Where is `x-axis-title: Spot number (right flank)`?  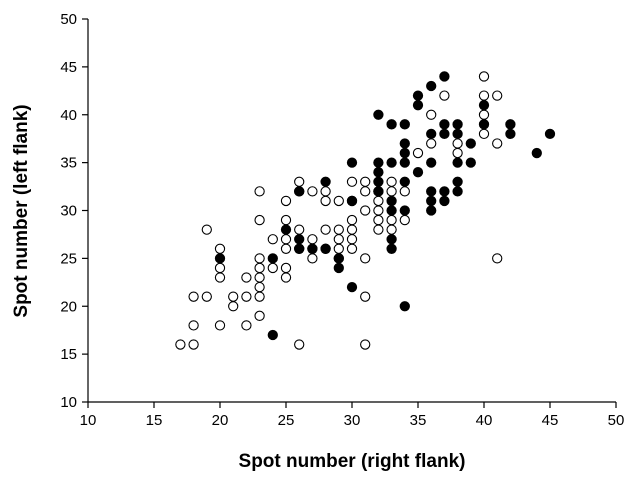
x-axis-title: Spot number (right flank) is located at coordinates (352, 461).